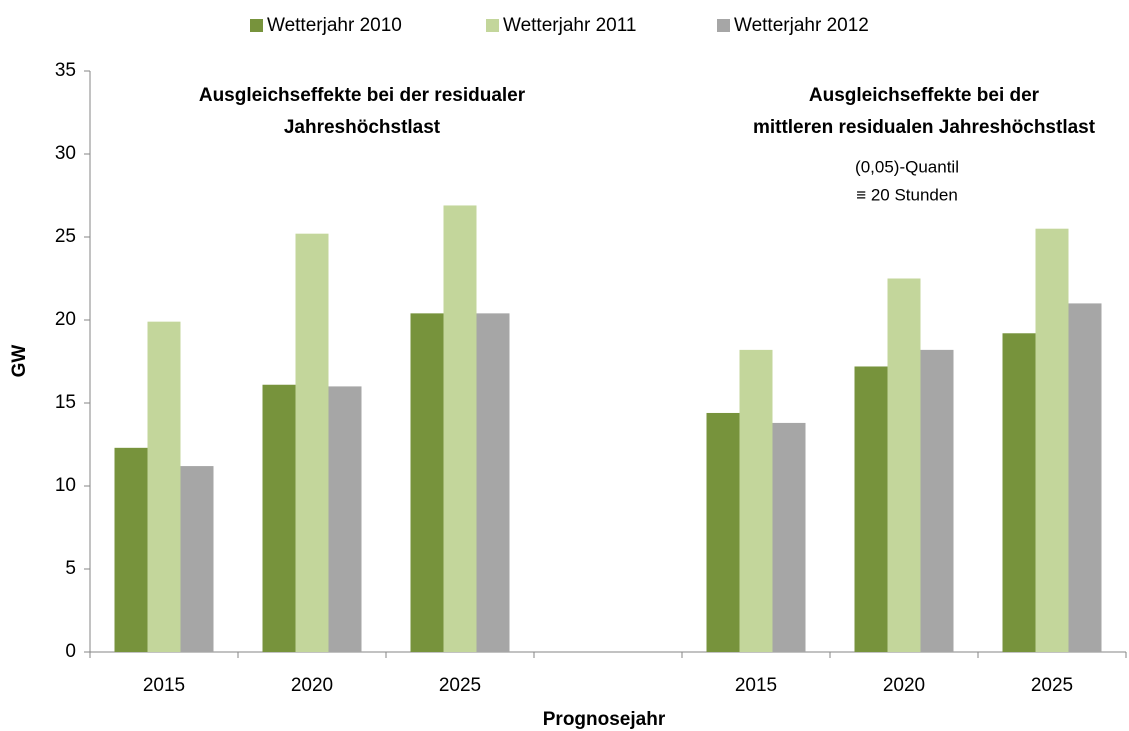 This screenshot has height=731, width=1129. I want to click on legend-label: Wetterjahr 2011, so click(569, 25).